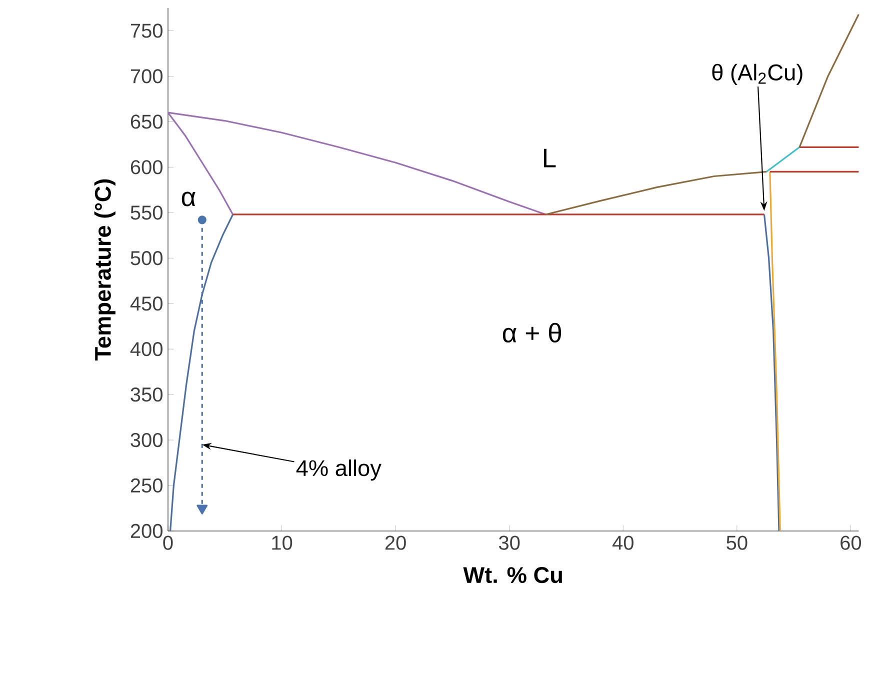 Image resolution: width=875 pixels, height=675 pixels. What do you see at coordinates (146, 167) in the screenshot?
I see `y-tick-label: 600` at bounding box center [146, 167].